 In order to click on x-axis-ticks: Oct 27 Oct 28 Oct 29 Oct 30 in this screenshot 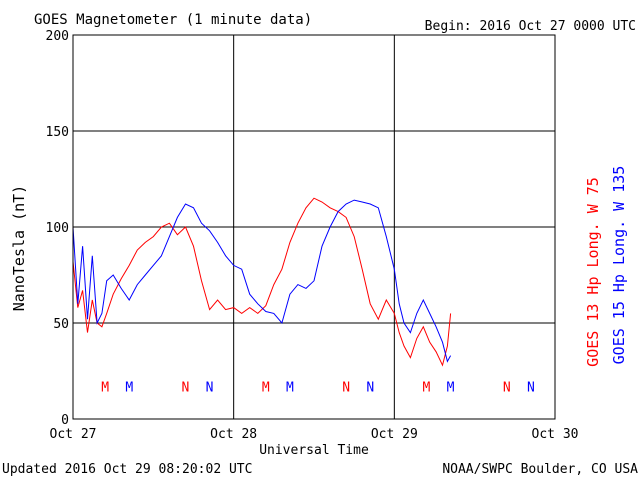, I will do `click(314, 434)`.